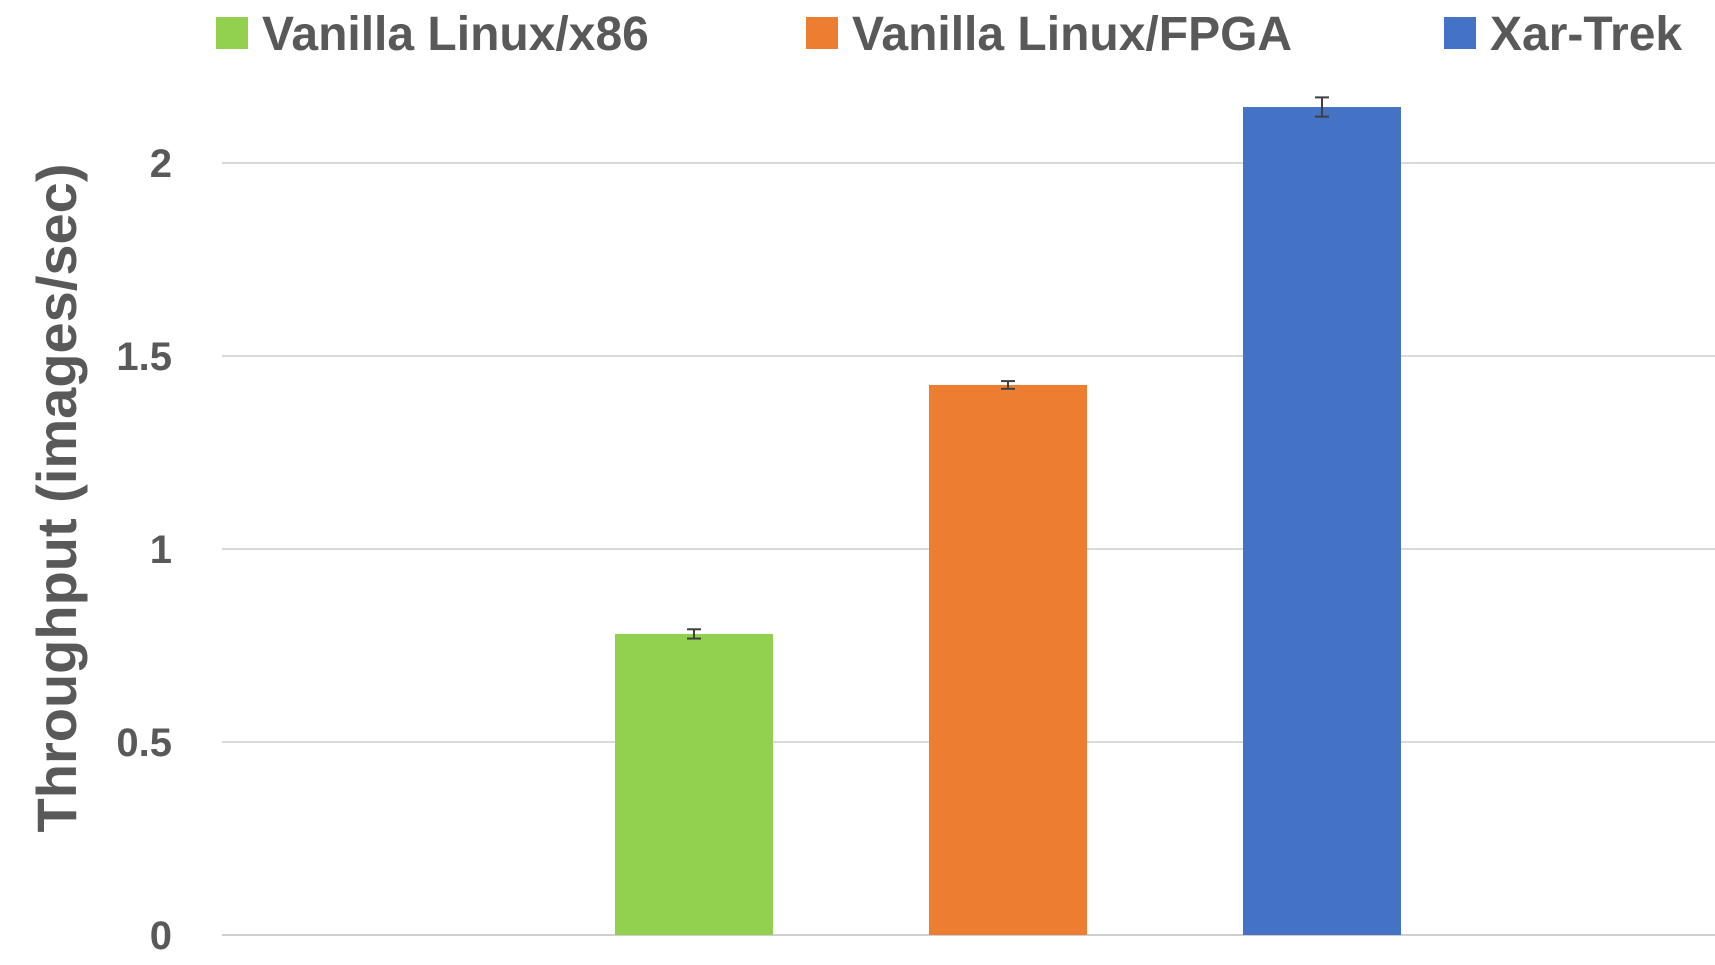  Describe the element at coordinates (56, 498) in the screenshot. I see `y-axis-title: Throughput (images/sec)` at that location.